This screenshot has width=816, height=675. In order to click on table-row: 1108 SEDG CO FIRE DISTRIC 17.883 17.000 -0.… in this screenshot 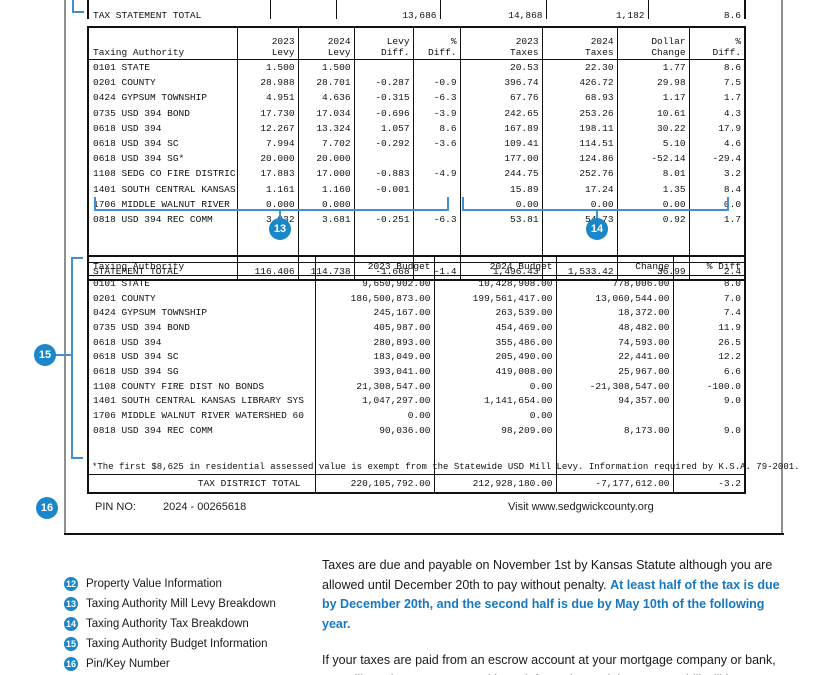, I will do `click(416, 174)`.